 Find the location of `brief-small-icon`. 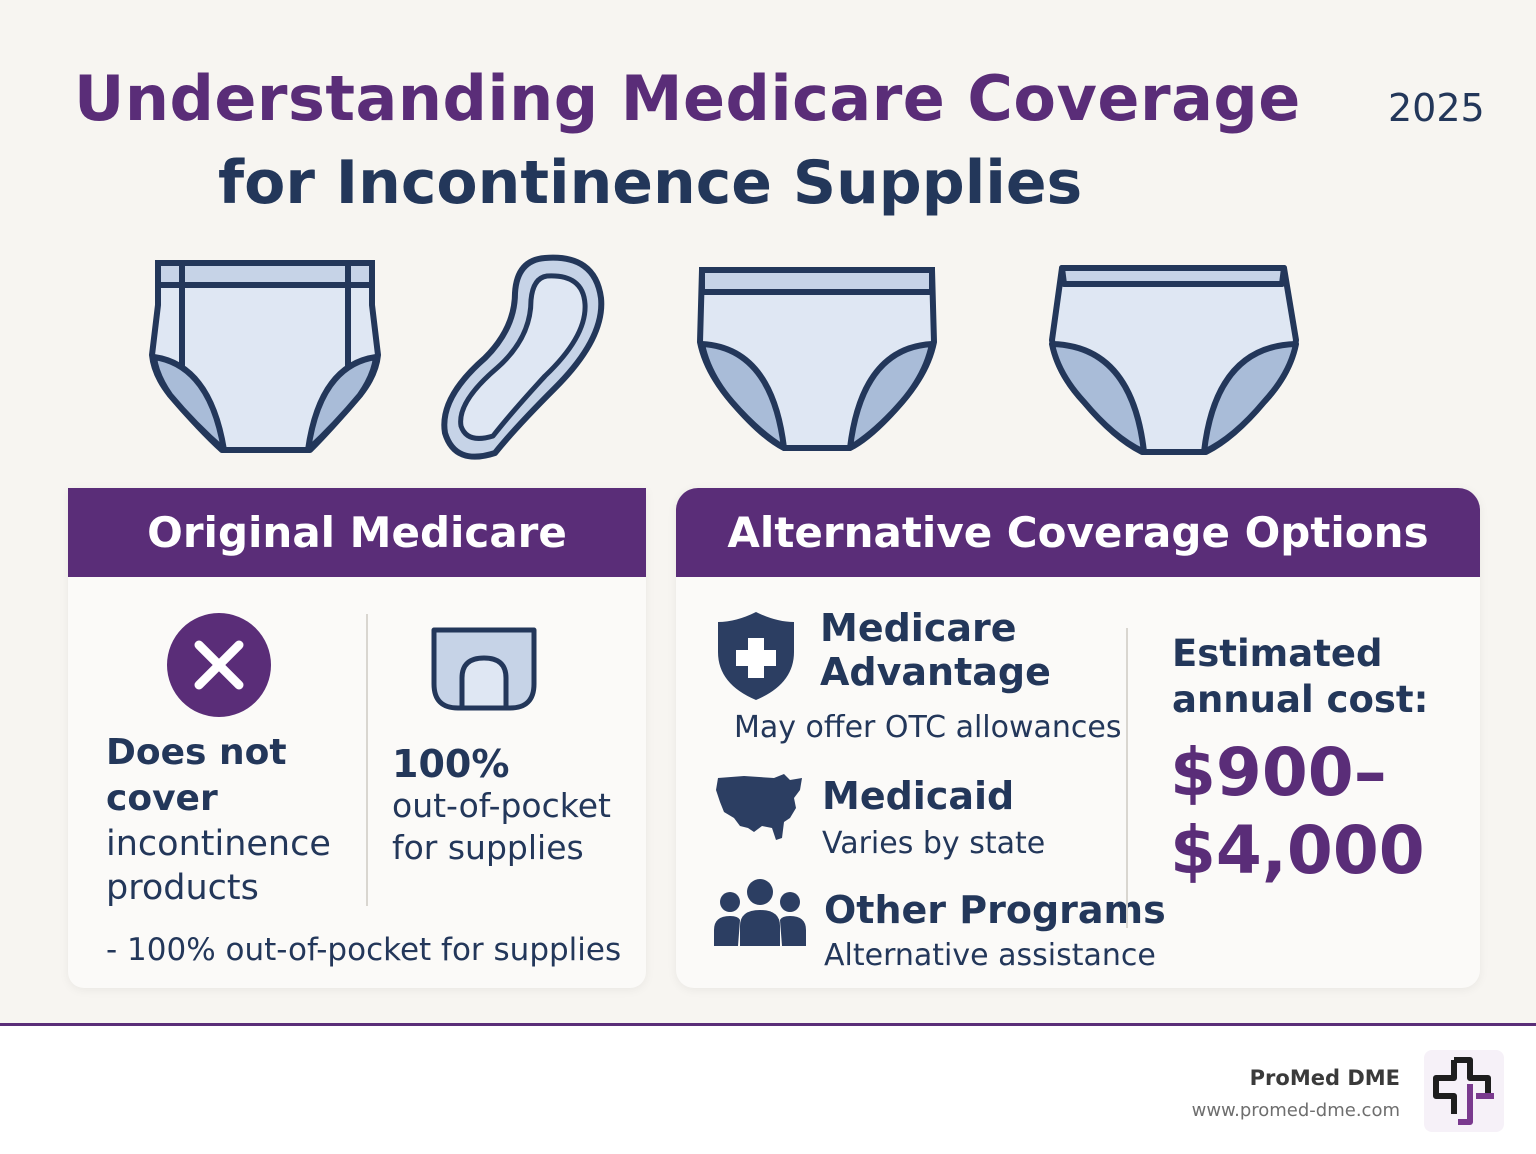

brief-small-icon is located at coordinates (484, 669).